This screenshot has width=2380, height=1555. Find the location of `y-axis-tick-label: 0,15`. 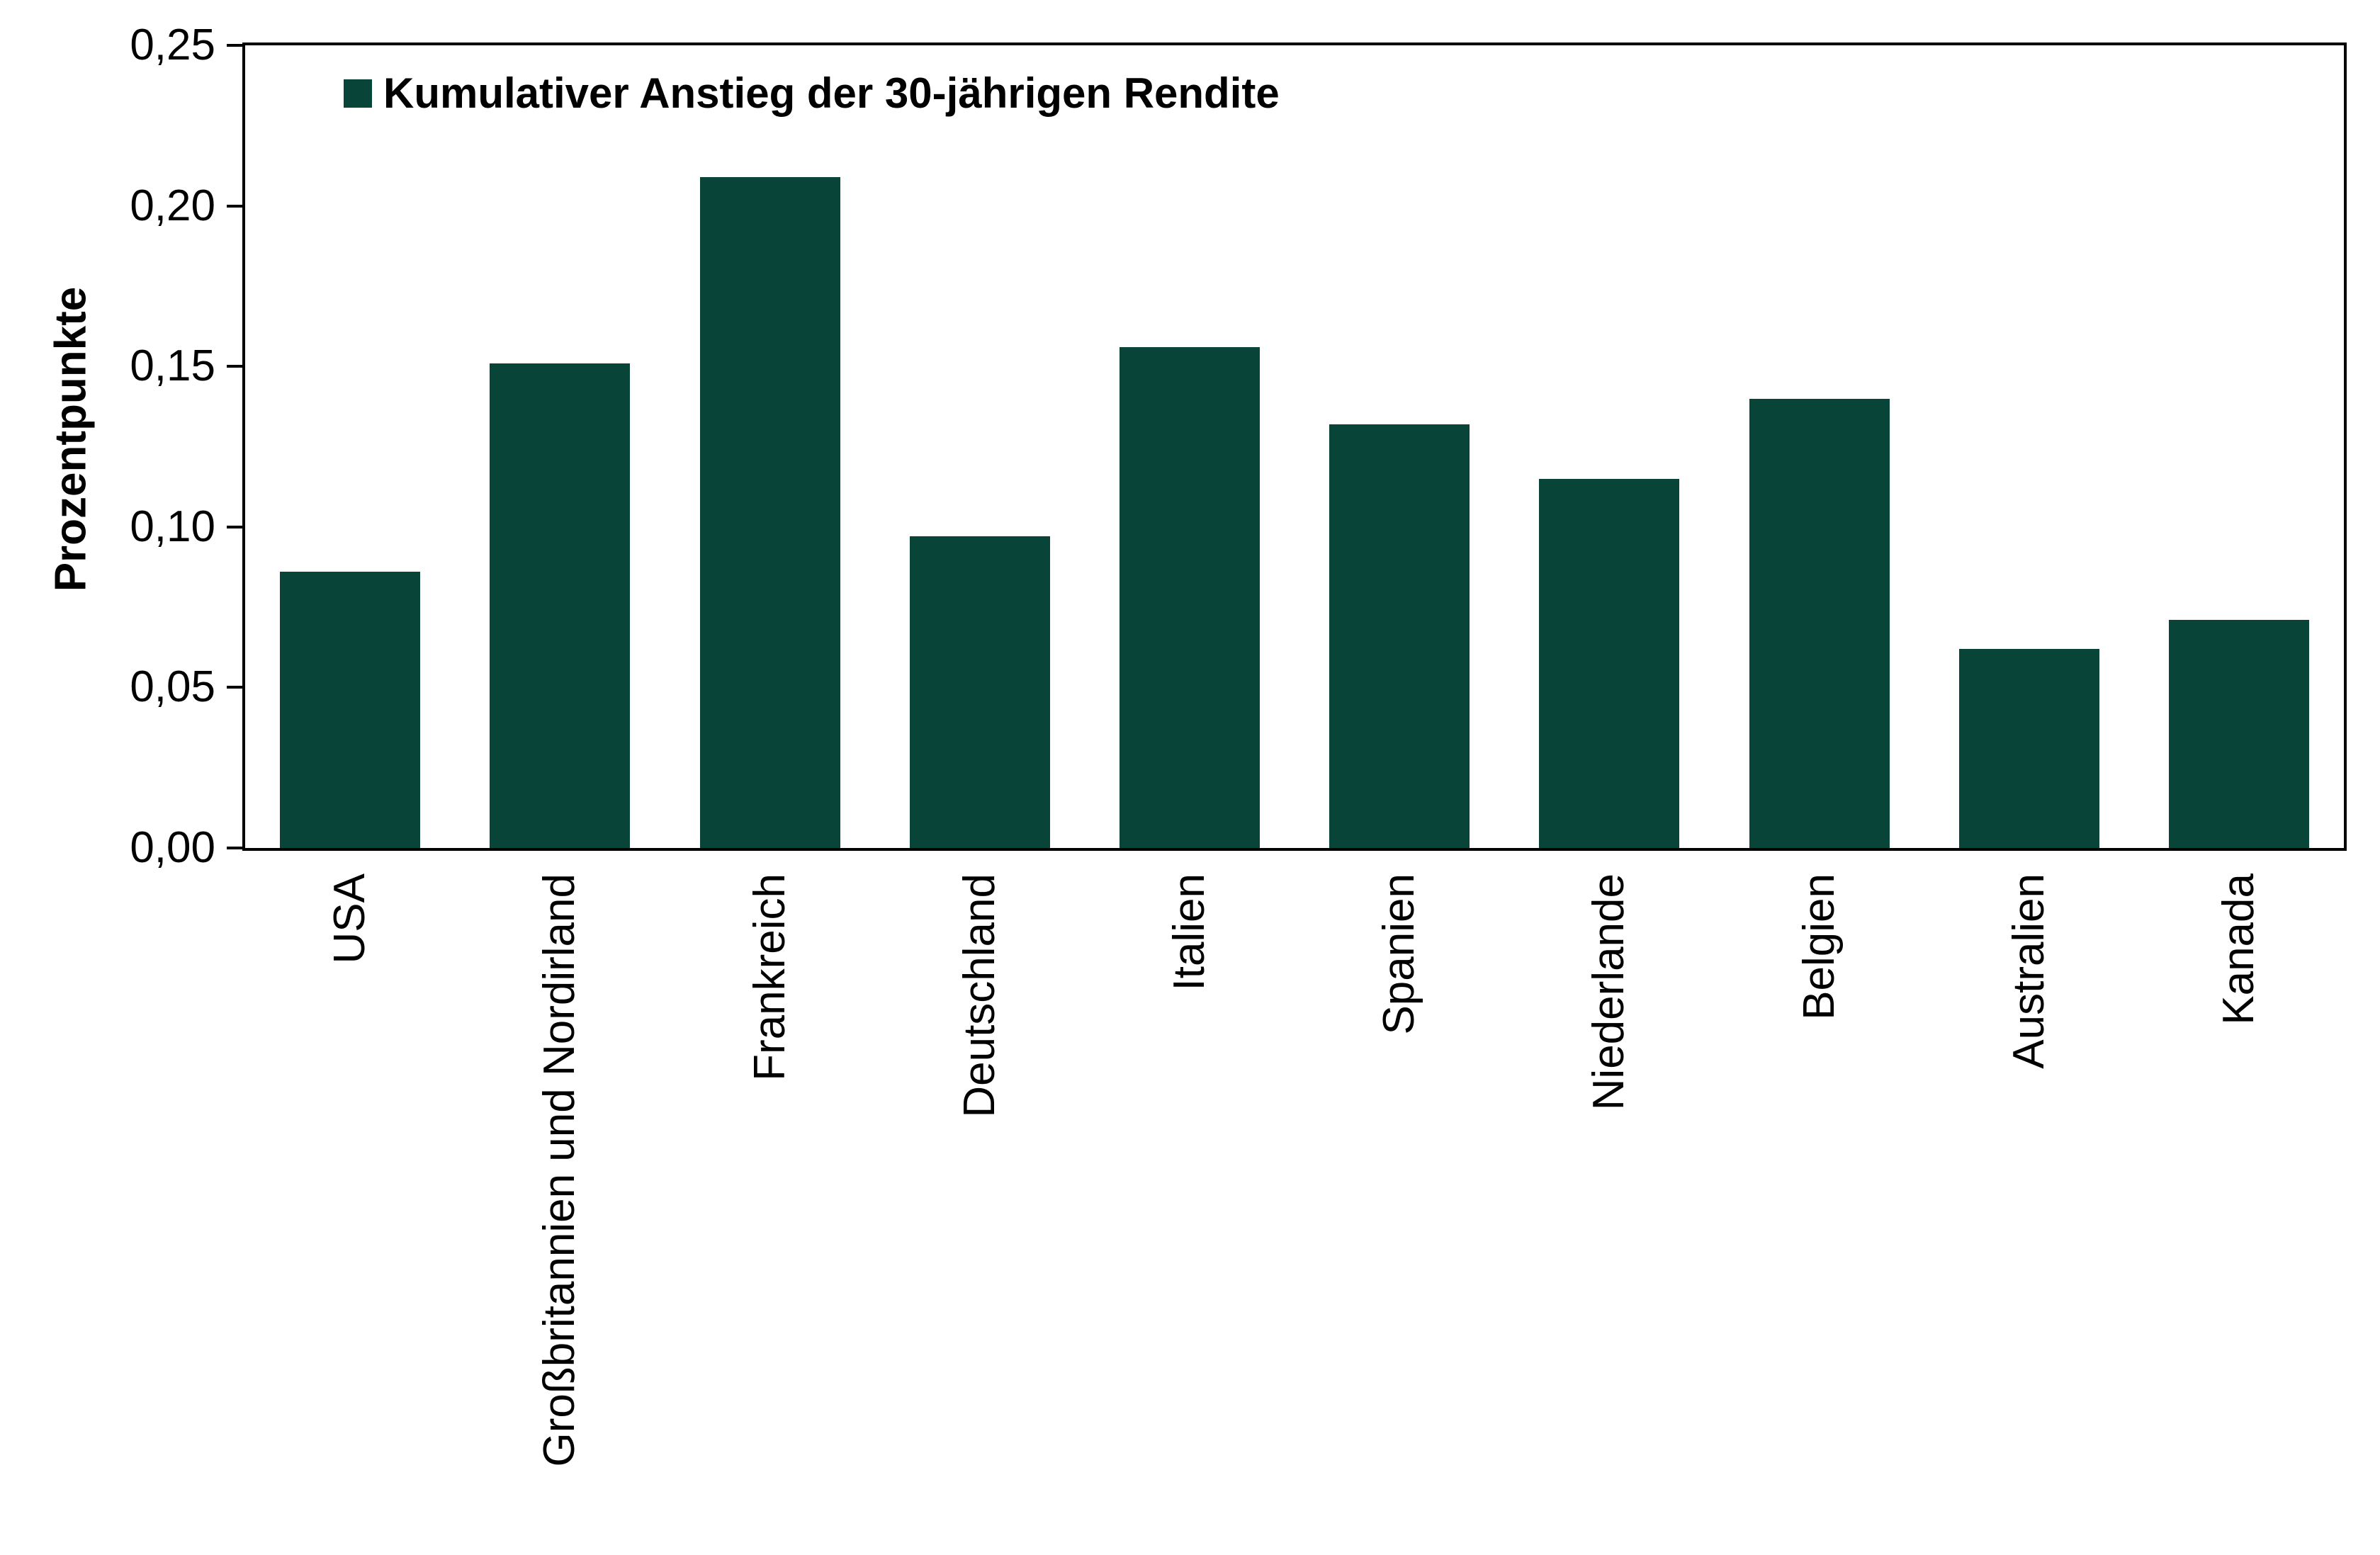

y-axis-tick-label: 0,15 is located at coordinates (172, 366).